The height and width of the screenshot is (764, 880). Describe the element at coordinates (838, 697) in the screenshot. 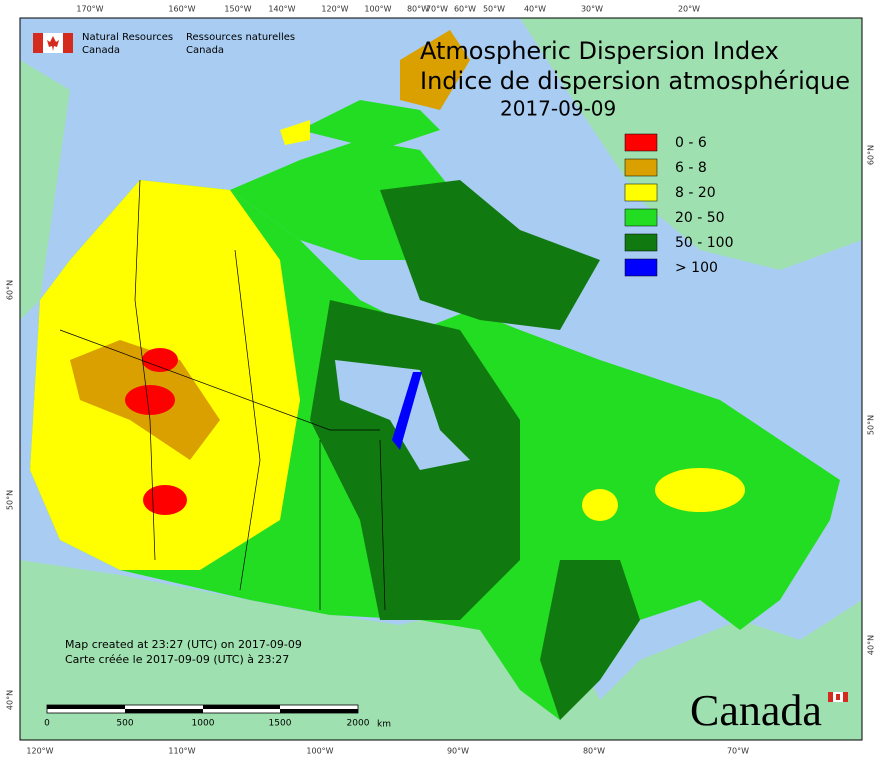

I see `wordmark-flag` at that location.